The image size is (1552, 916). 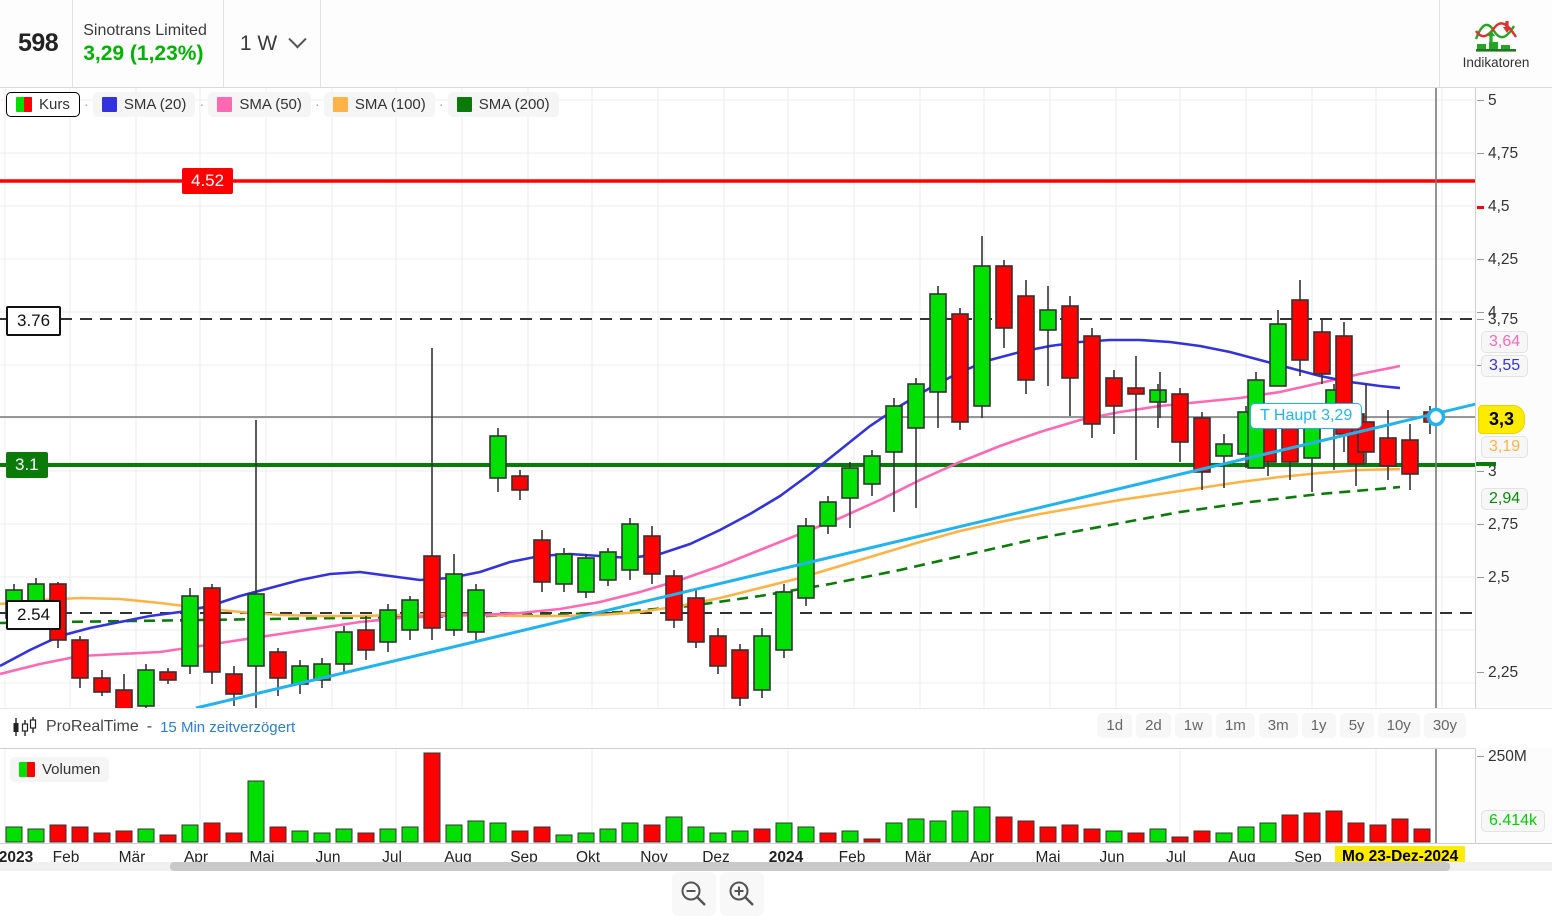 I want to click on sma100-value-badge: 3,19, so click(x=1505, y=447).